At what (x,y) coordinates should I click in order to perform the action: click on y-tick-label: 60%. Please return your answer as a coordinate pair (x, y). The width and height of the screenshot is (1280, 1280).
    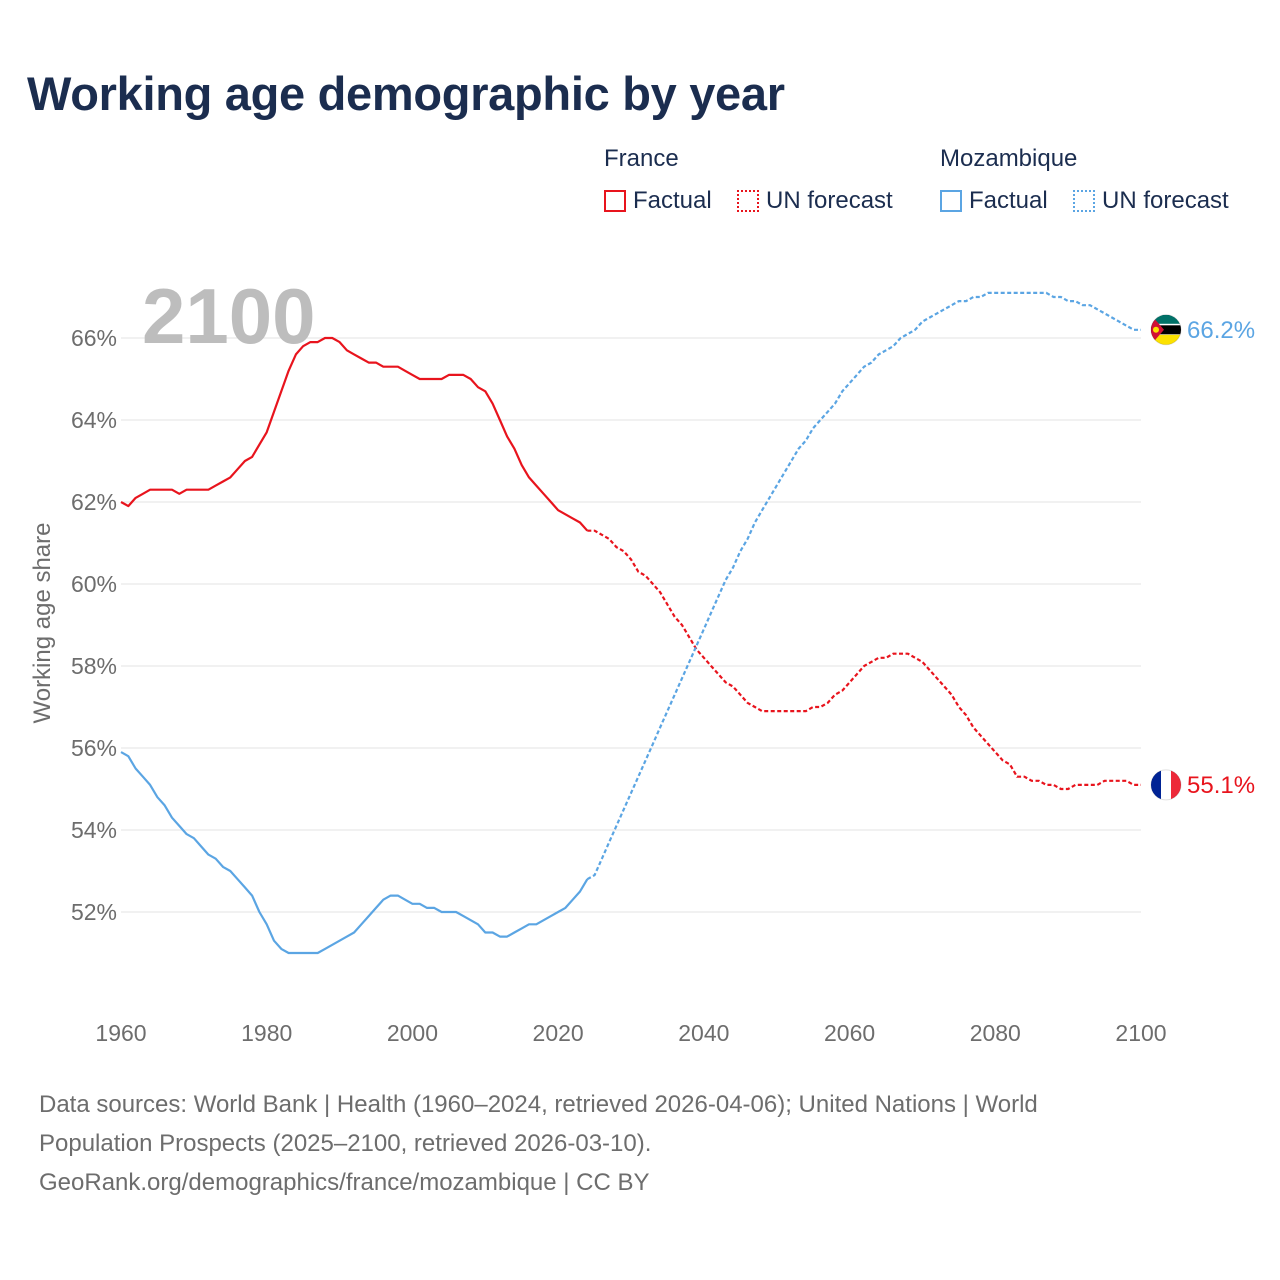
    Looking at the image, I should click on (94, 584).